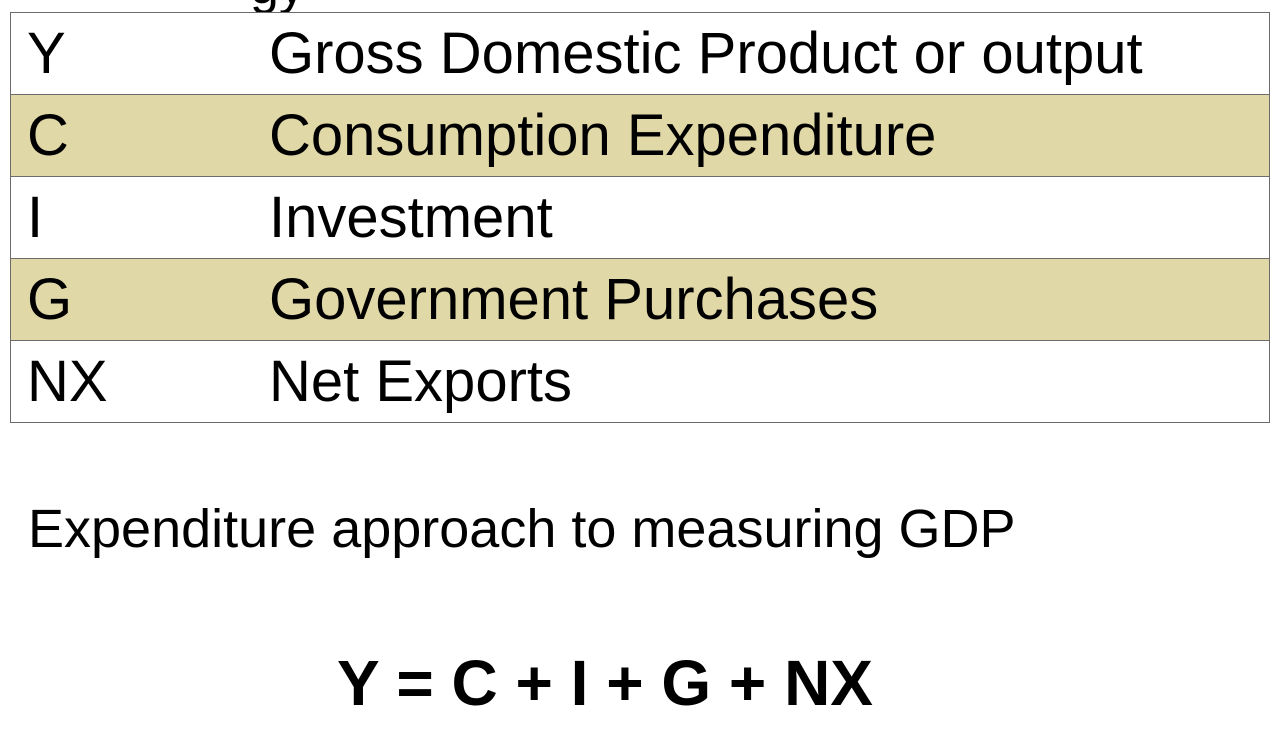 This screenshot has width=1278, height=750. Describe the element at coordinates (131, 217) in the screenshot. I see `symbol-cell: I` at that location.